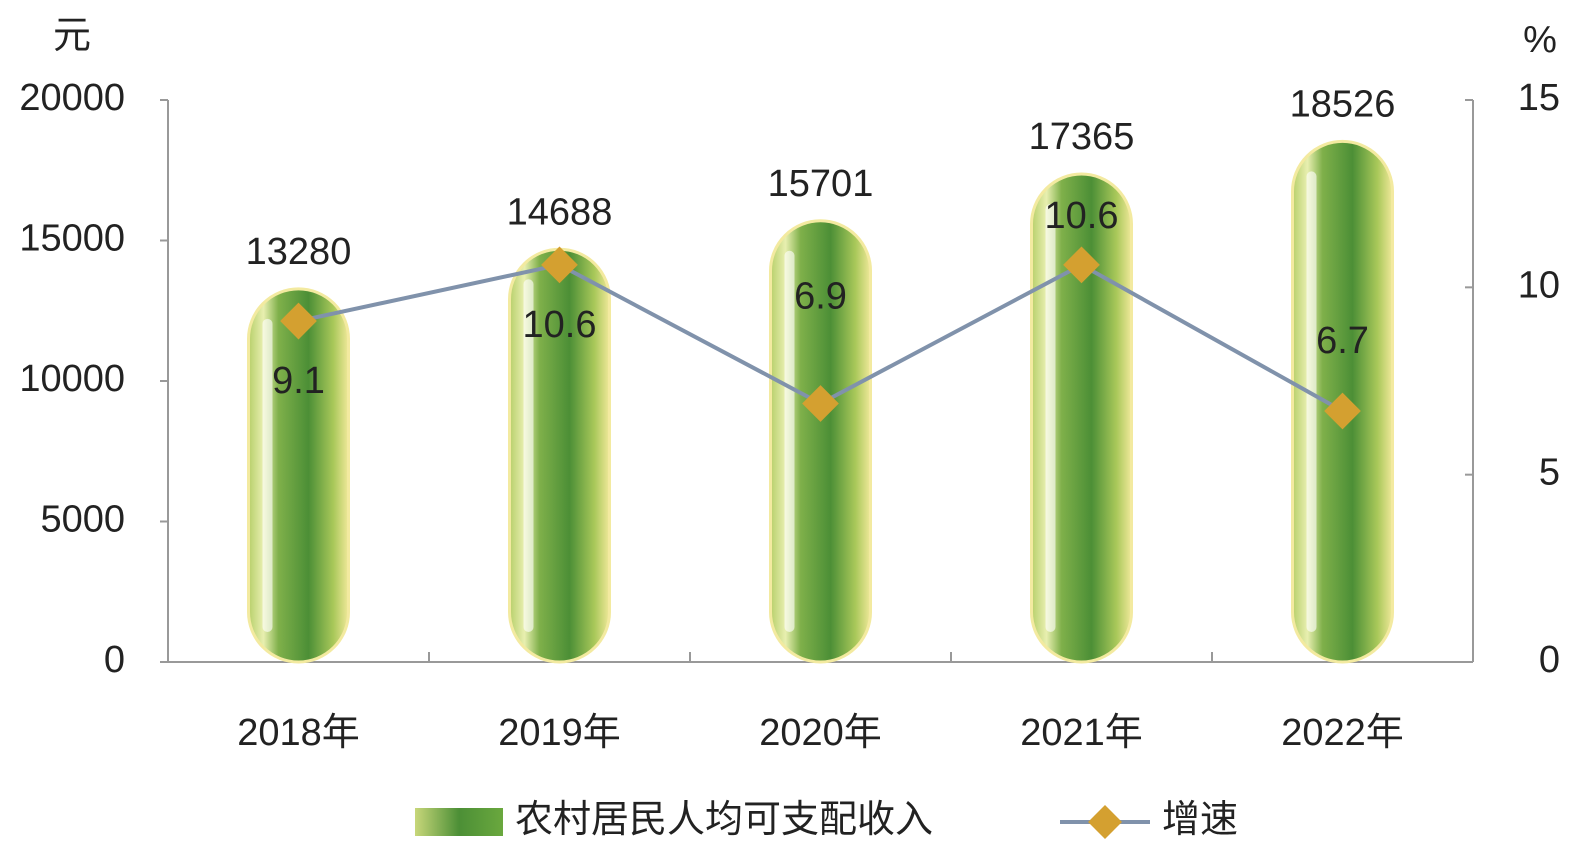 This screenshot has height=862, width=1594. I want to click on y2-tick-label: 0, so click(1549, 660).